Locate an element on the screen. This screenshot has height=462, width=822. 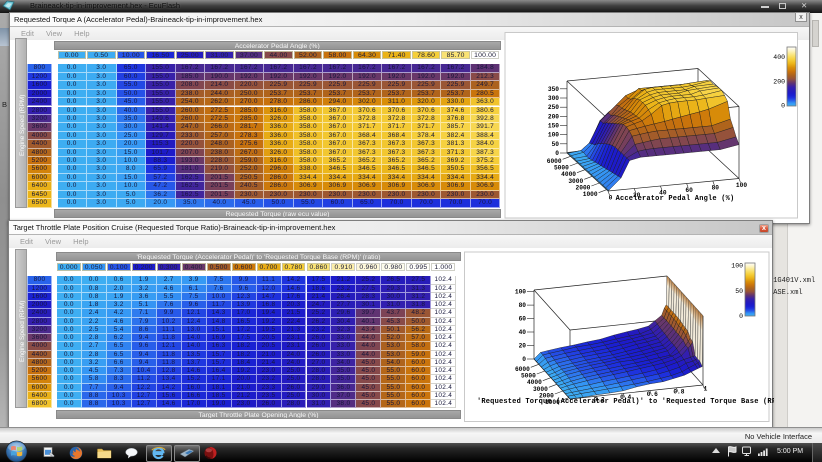
svg-text: 150 is located at coordinates (553, 126).